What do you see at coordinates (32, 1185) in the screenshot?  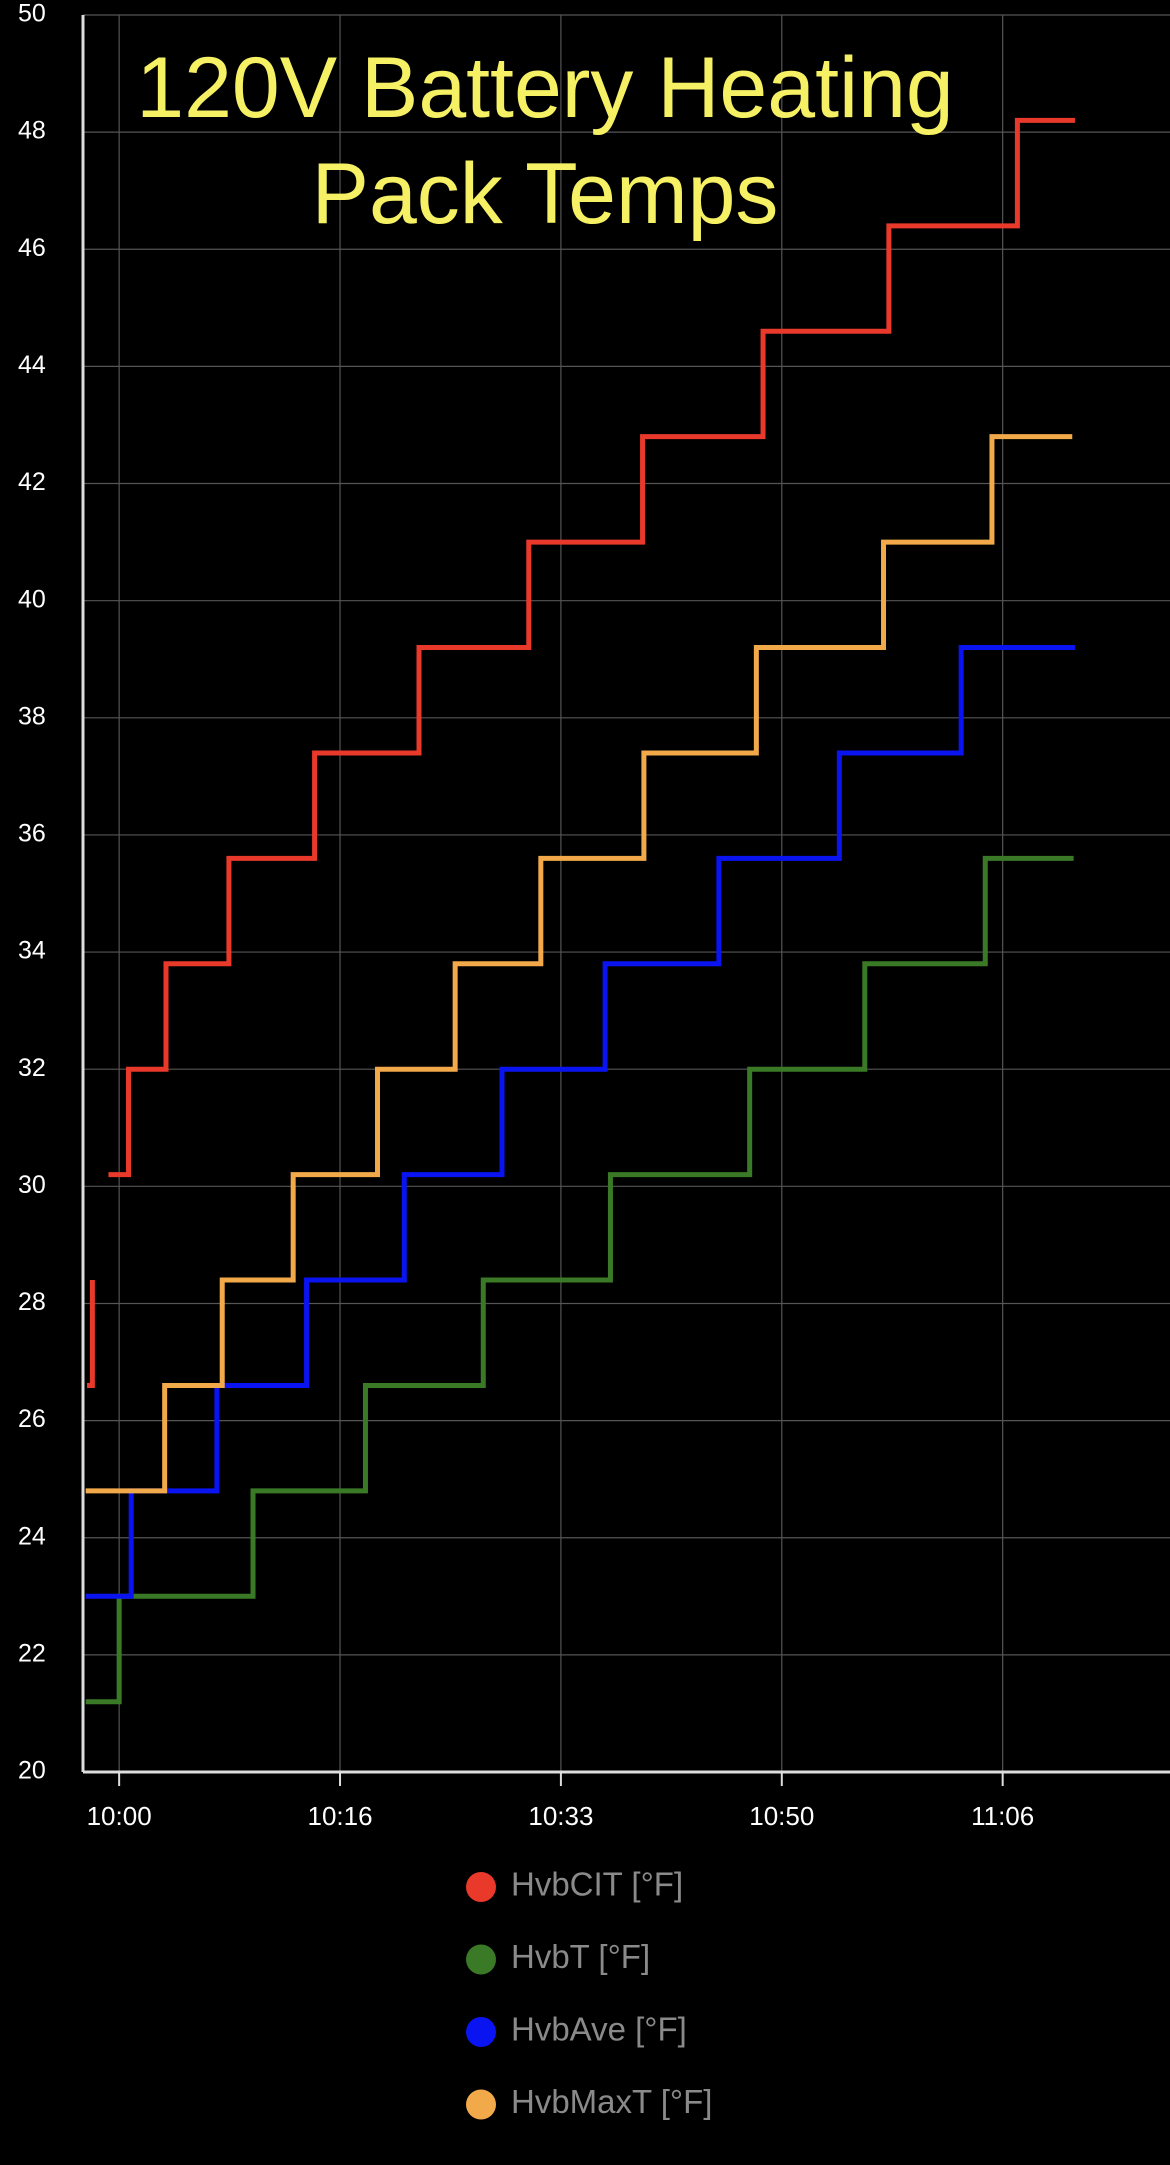 I see `y-tick-label: 30` at bounding box center [32, 1185].